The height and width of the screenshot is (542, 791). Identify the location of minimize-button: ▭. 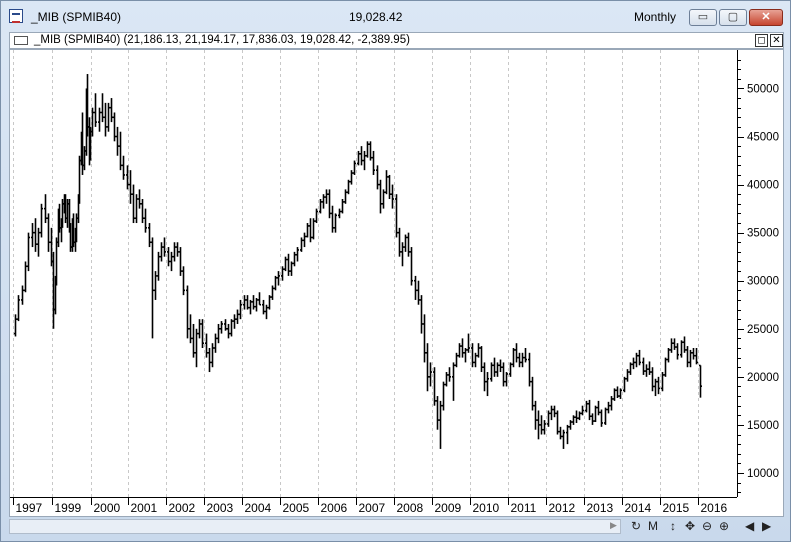
(703, 17).